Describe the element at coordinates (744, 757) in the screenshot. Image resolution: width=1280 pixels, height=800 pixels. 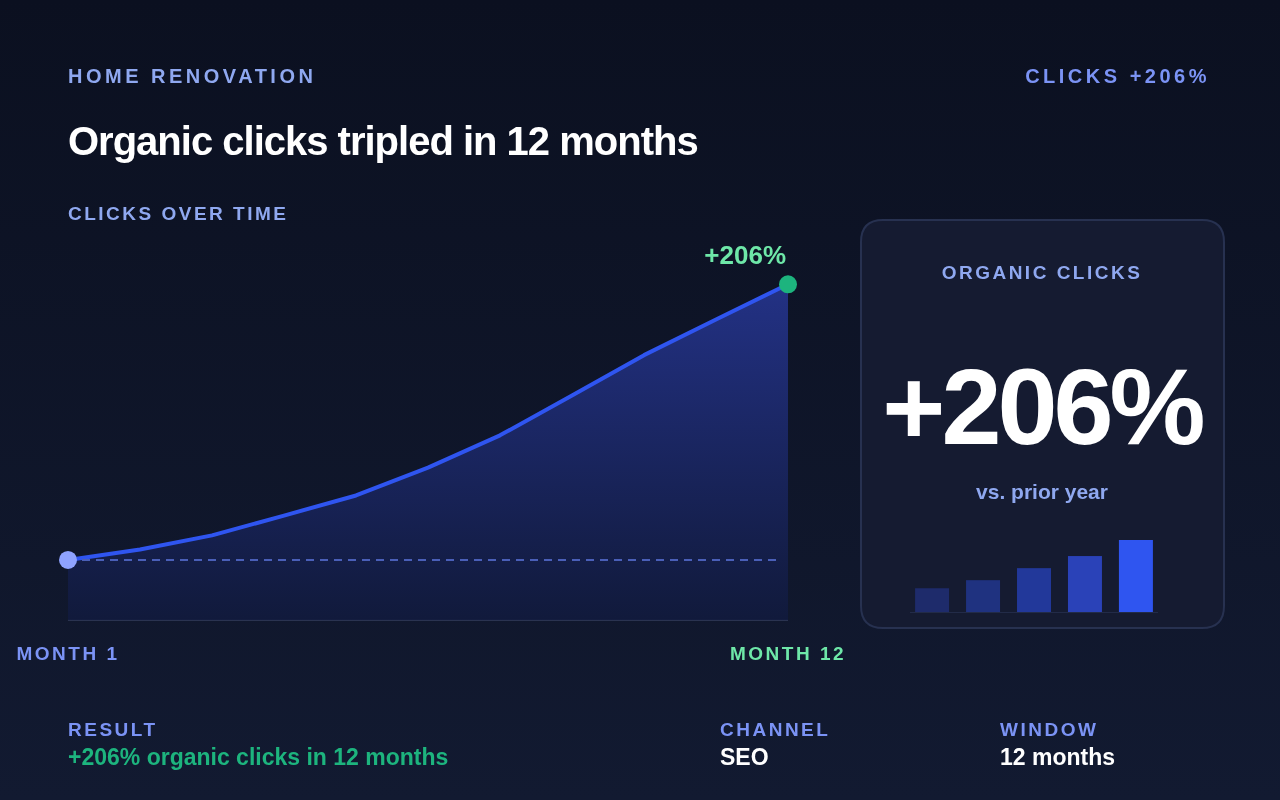
I see `text: SEO` at that location.